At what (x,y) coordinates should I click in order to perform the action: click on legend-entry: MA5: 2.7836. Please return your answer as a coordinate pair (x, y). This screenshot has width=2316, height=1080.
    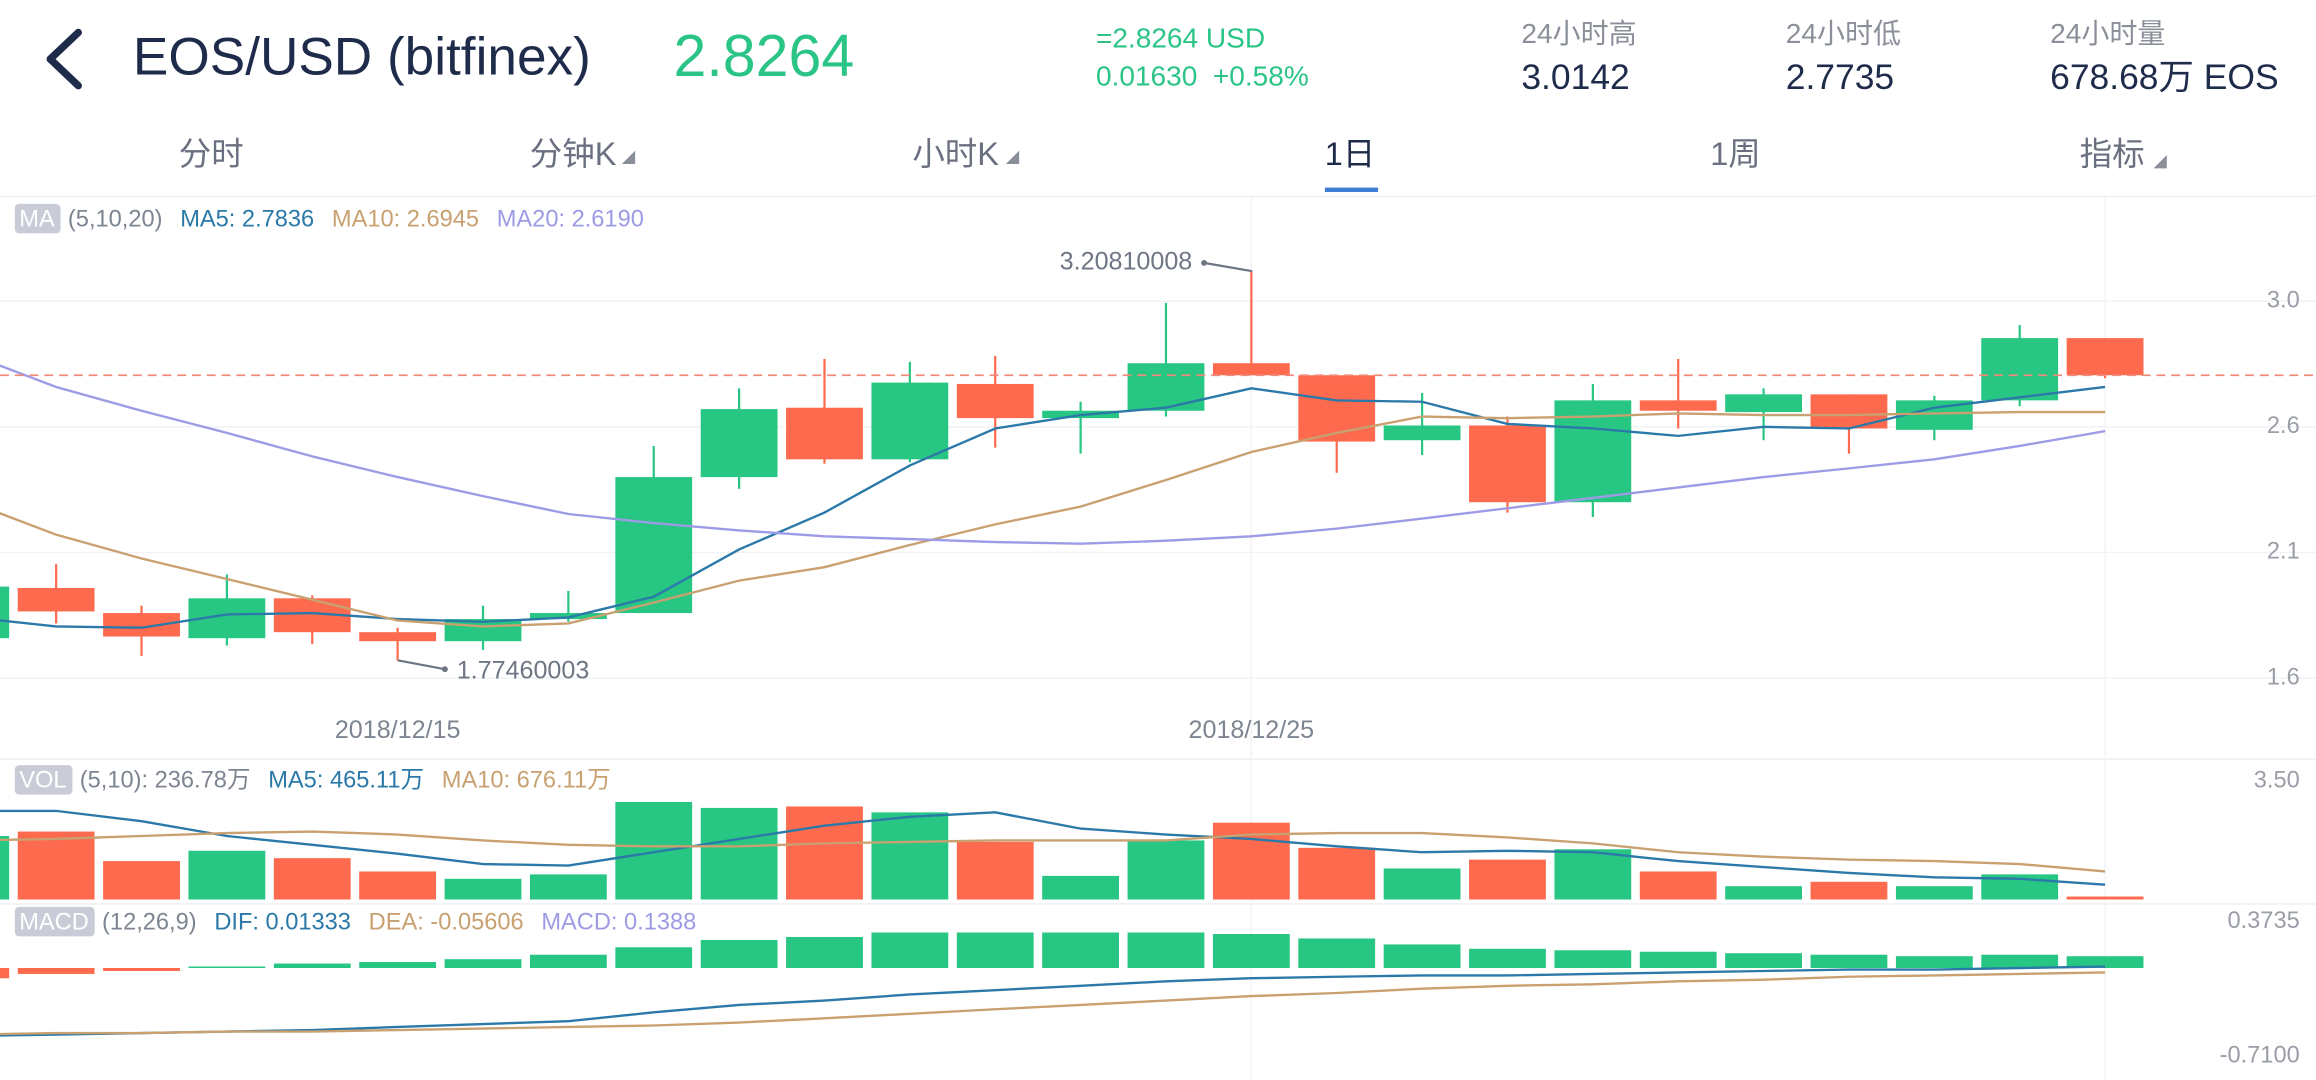
    Looking at the image, I should click on (247, 219).